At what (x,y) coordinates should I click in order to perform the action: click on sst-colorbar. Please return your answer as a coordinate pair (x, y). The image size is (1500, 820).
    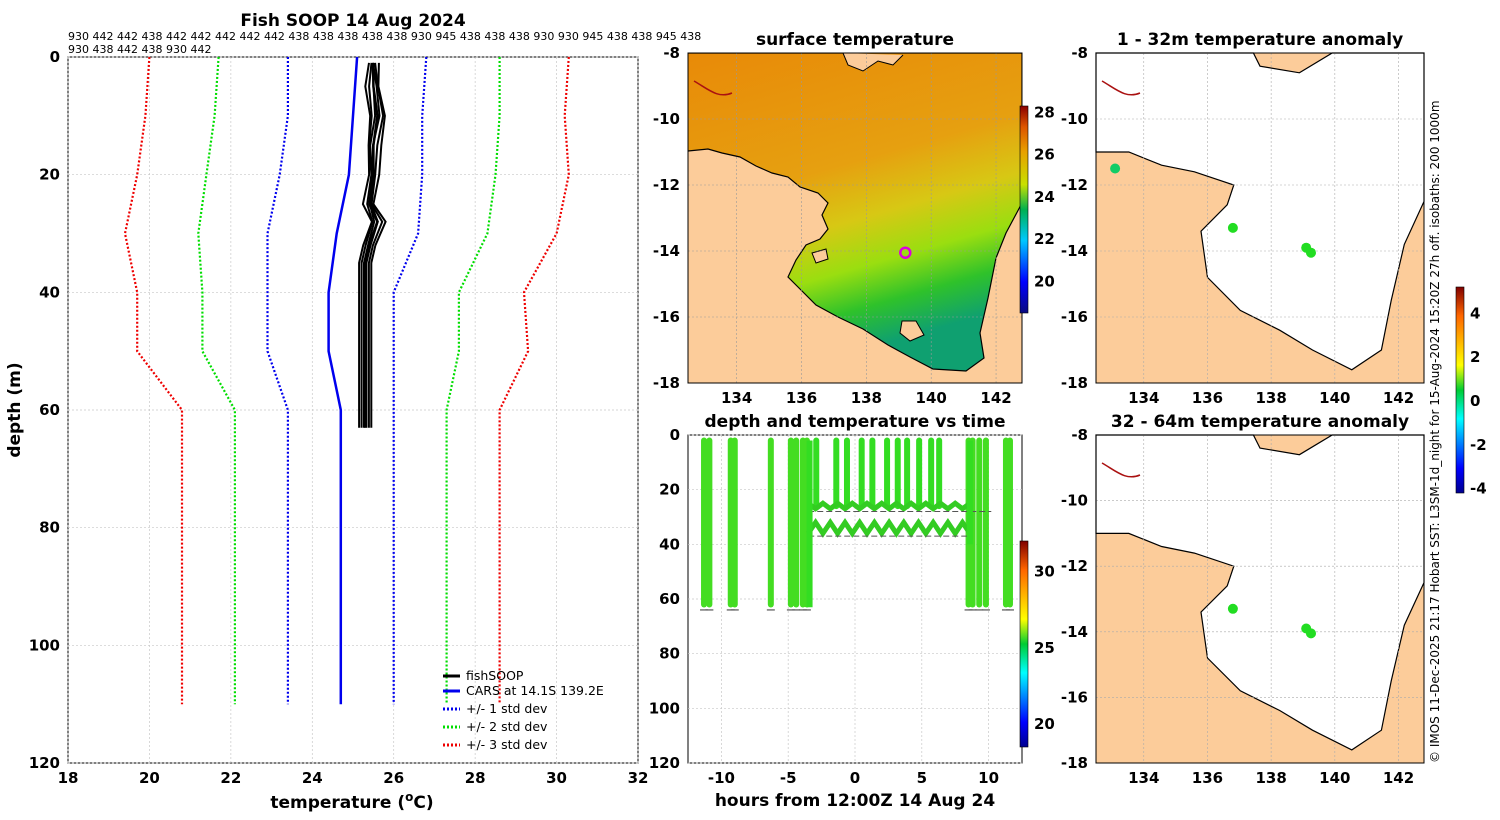
    Looking at the image, I should click on (1024, 209).